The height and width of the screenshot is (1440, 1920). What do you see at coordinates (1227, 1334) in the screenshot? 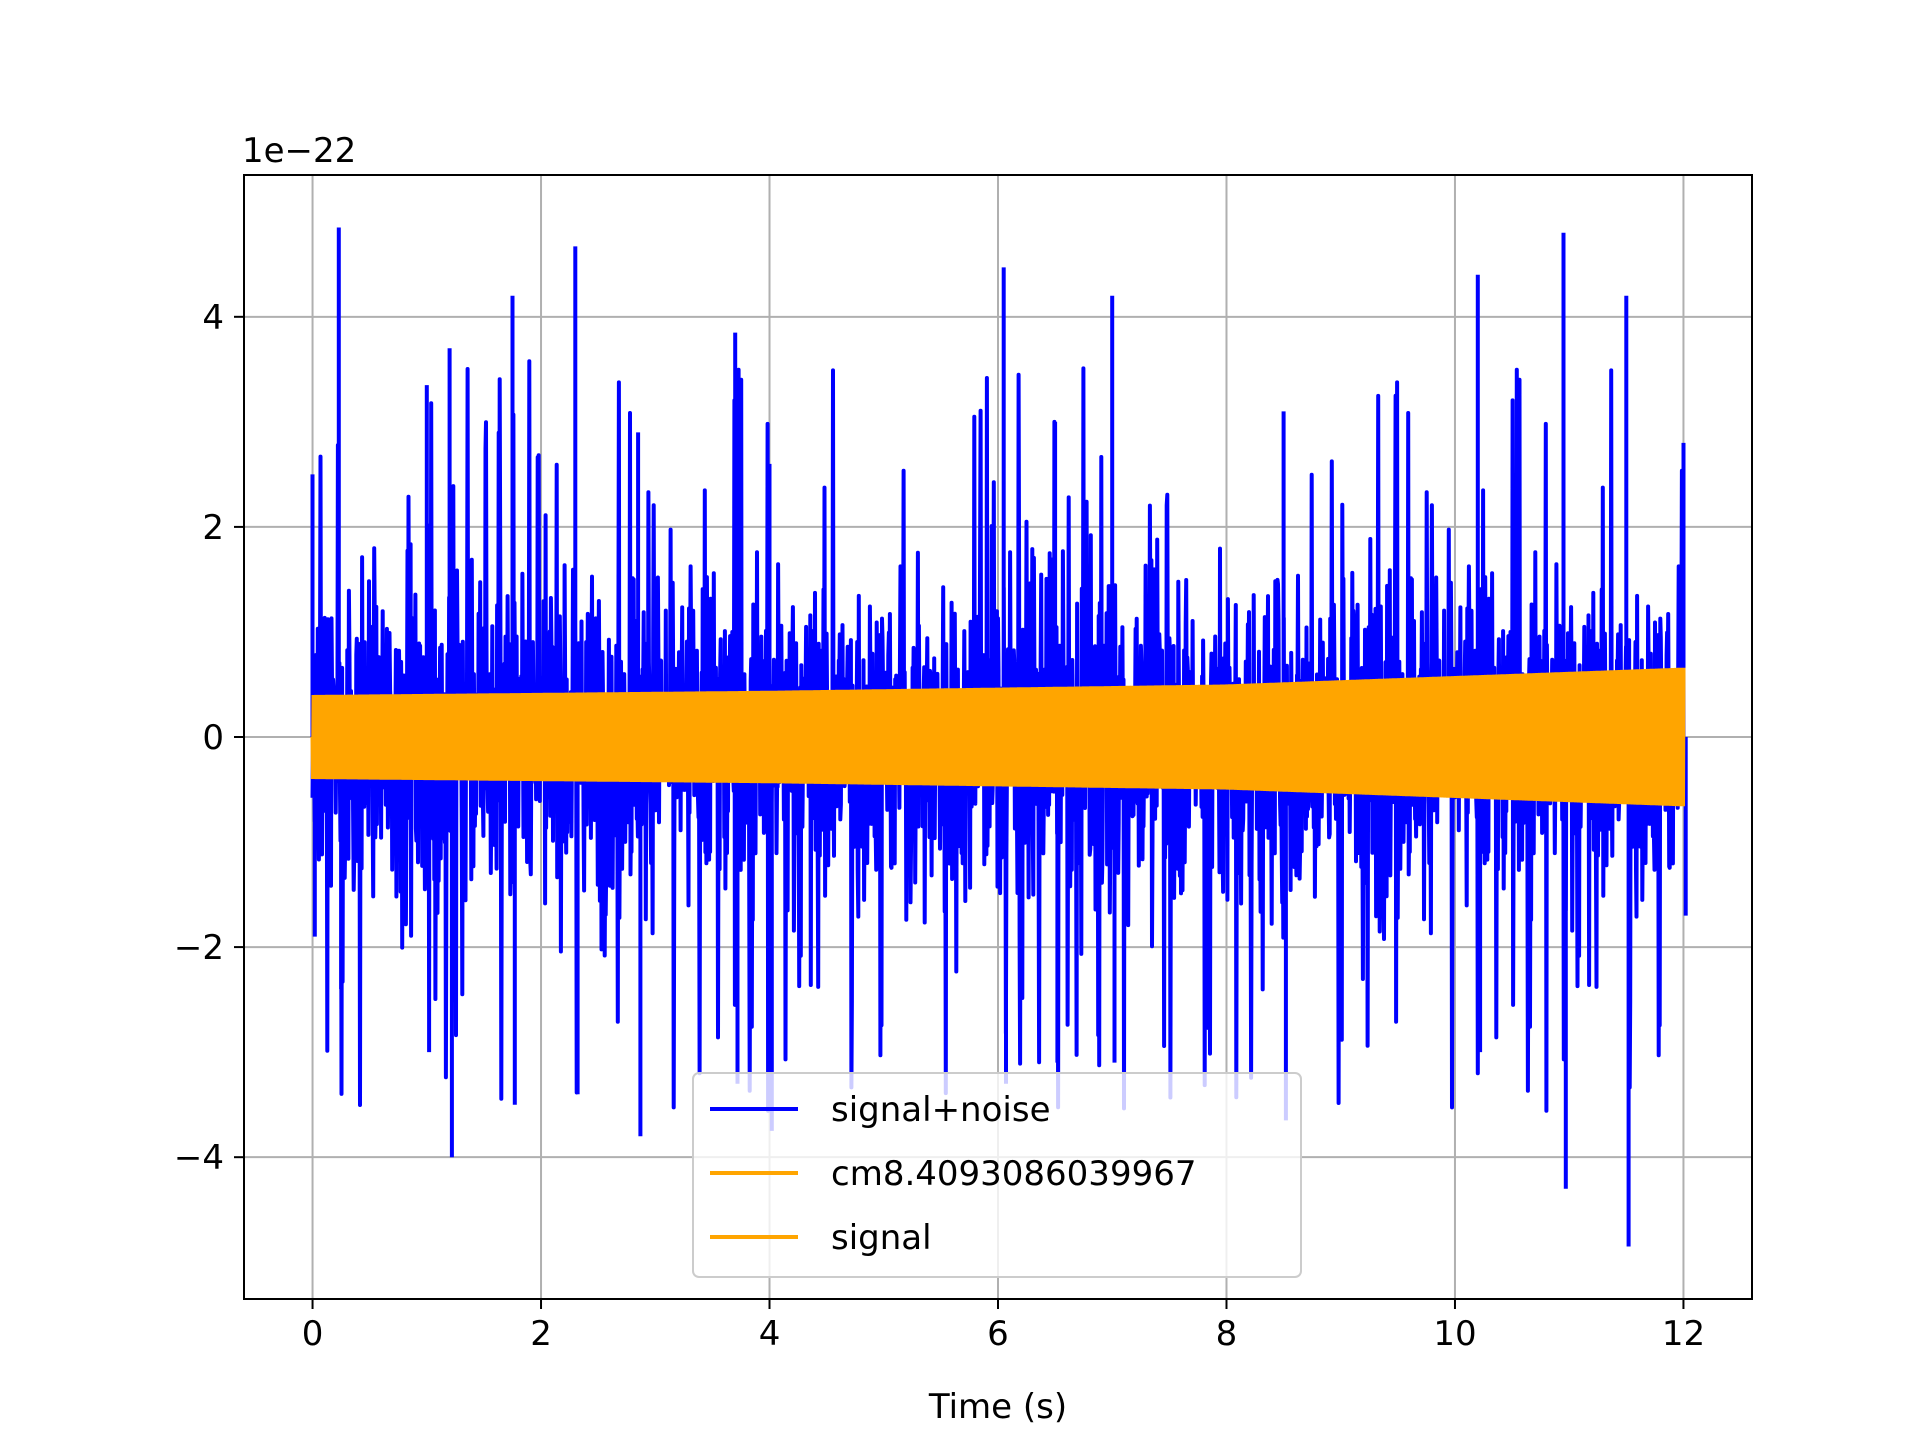
I see `x-tick-label: 8` at bounding box center [1227, 1334].